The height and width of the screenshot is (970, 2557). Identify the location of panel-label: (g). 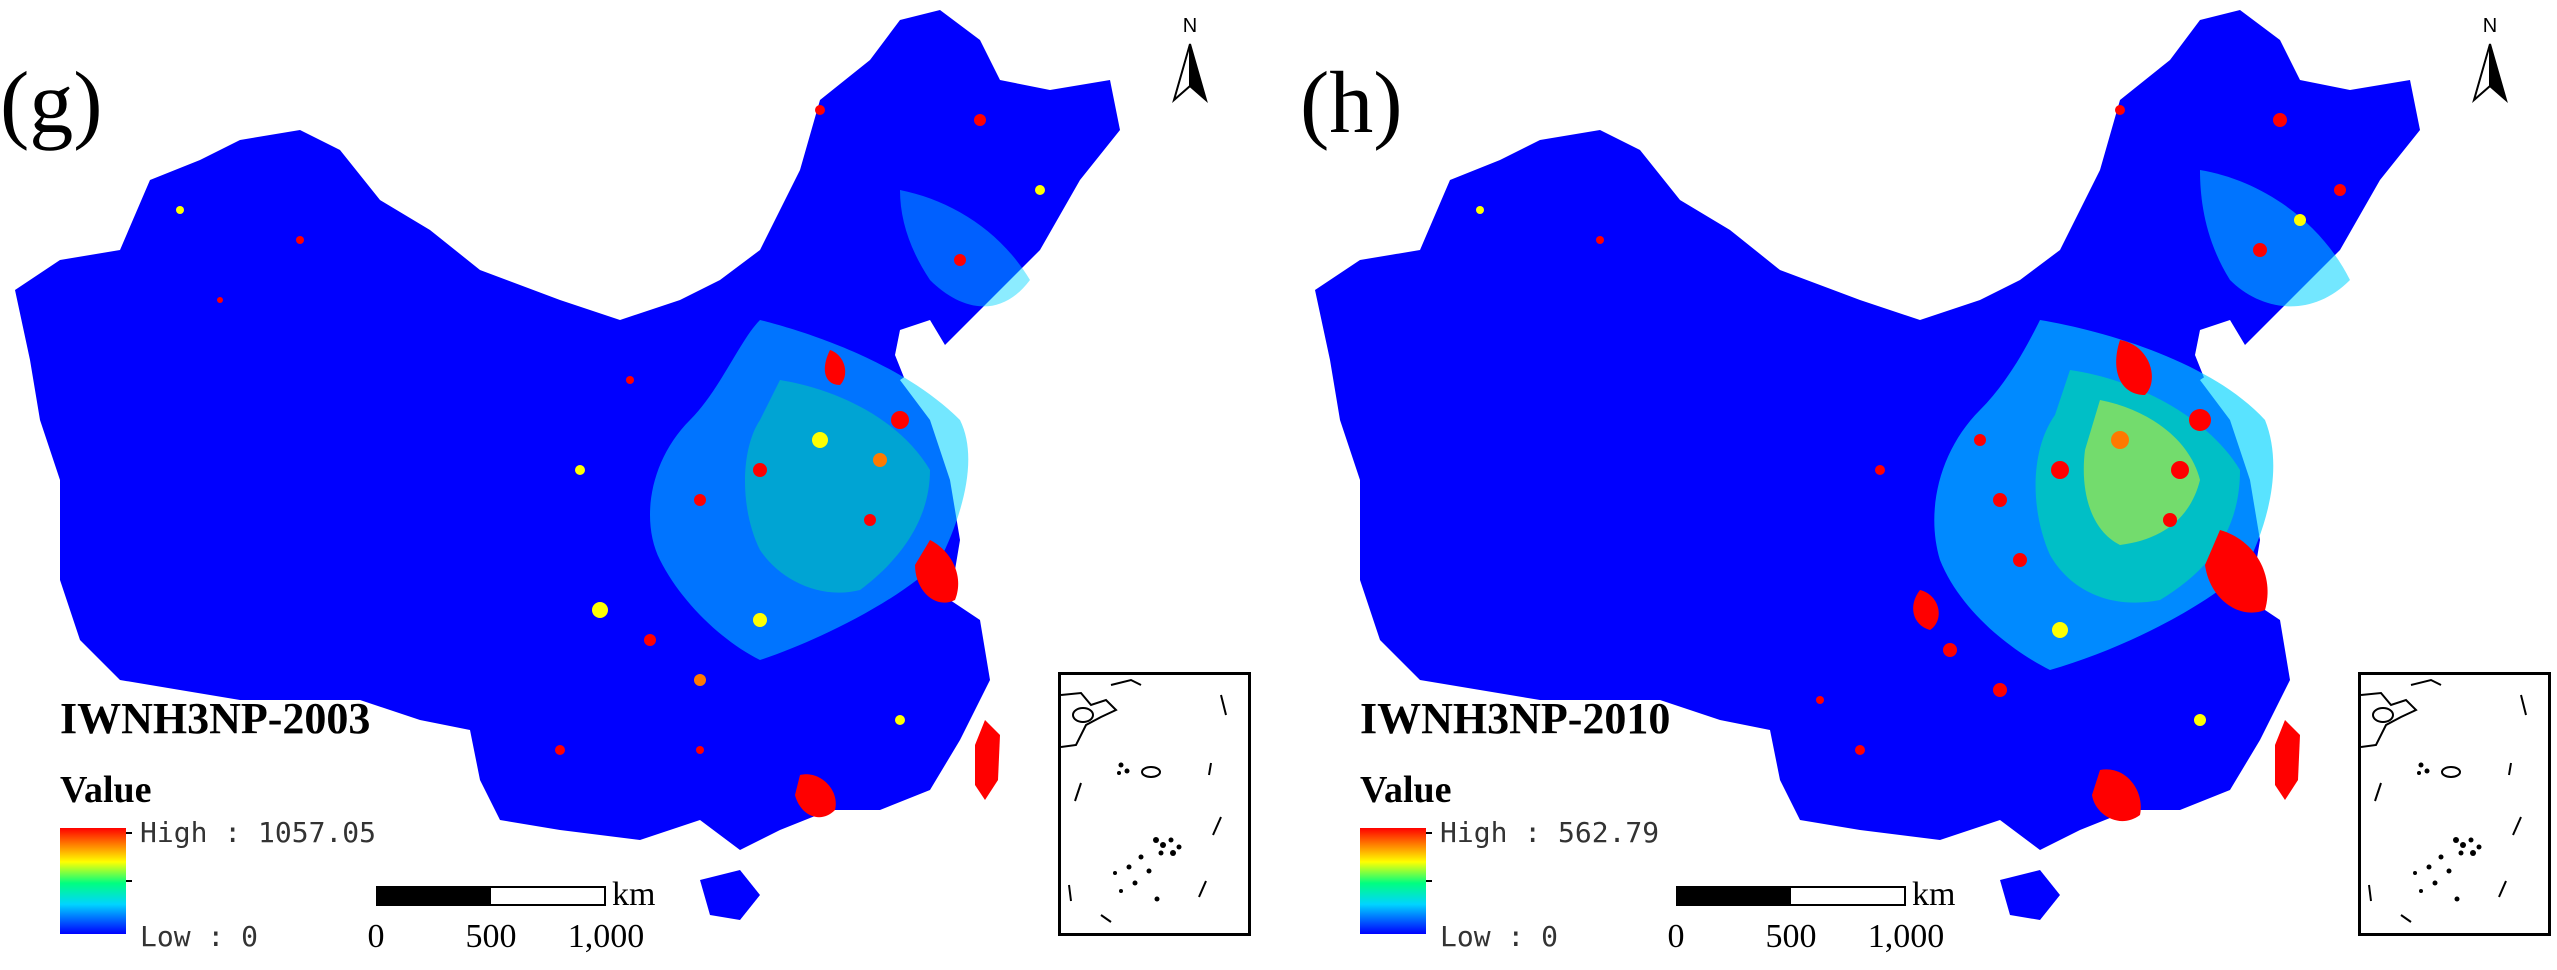
(51, 103).